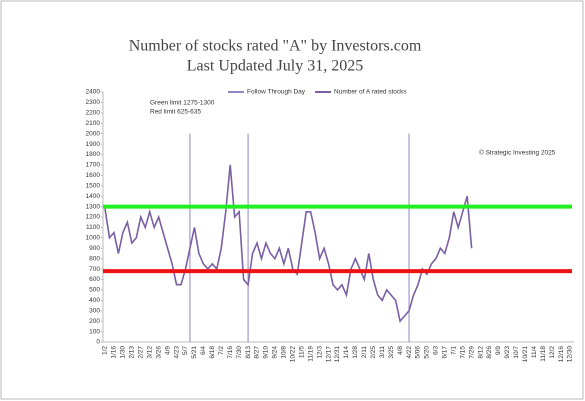  What do you see at coordinates (301, 352) in the screenshot?
I see `x-tick-label: 11/5` at bounding box center [301, 352].